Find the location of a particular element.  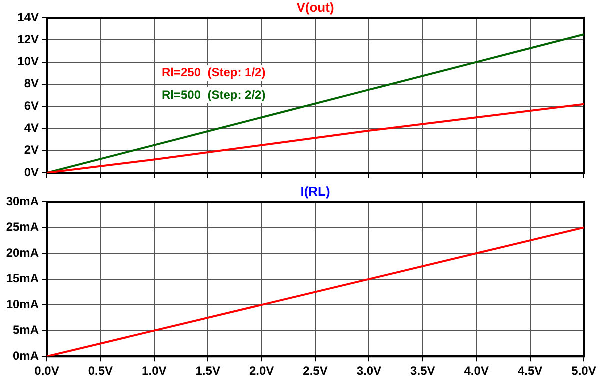

x-tick-label: 1.5V is located at coordinates (208, 371).